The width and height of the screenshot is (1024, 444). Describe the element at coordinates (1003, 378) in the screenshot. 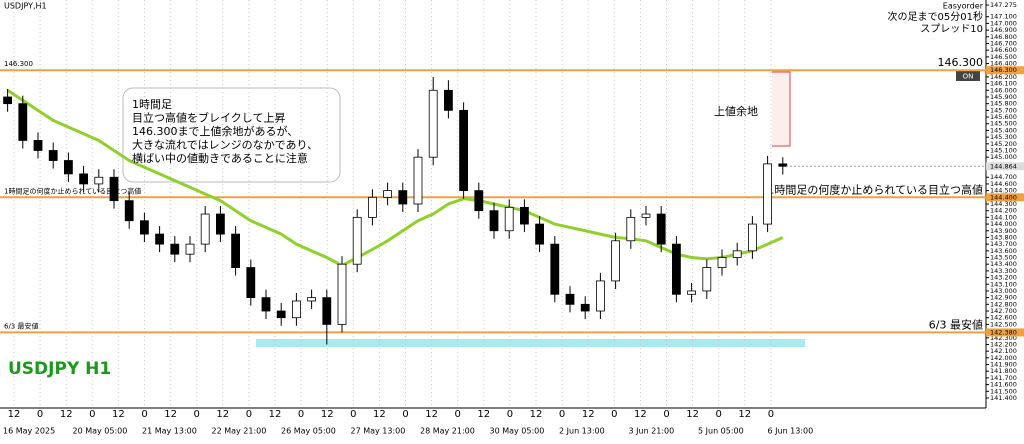

I see `y-tick-label: 141.700` at that location.